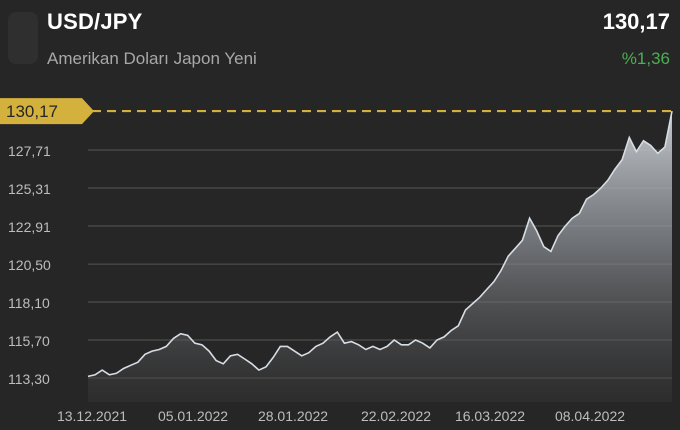  What do you see at coordinates (490, 416) in the screenshot?
I see `x-tick-label: 16.03.2022` at bounding box center [490, 416].